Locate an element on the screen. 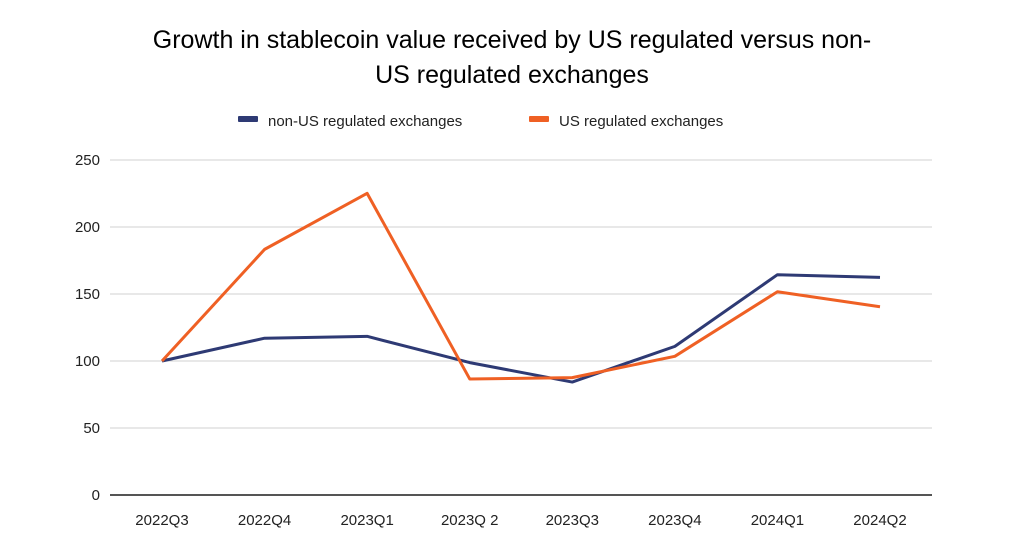 This screenshot has width=1024, height=552. legend-swatch-non-us is located at coordinates (248, 119).